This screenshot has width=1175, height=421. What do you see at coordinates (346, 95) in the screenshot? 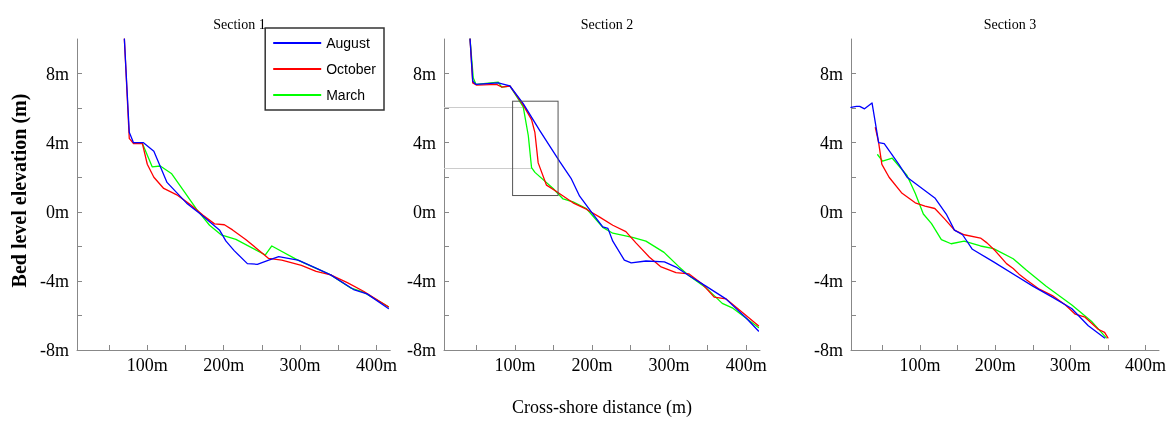
I see `legend-label: March` at bounding box center [346, 95].